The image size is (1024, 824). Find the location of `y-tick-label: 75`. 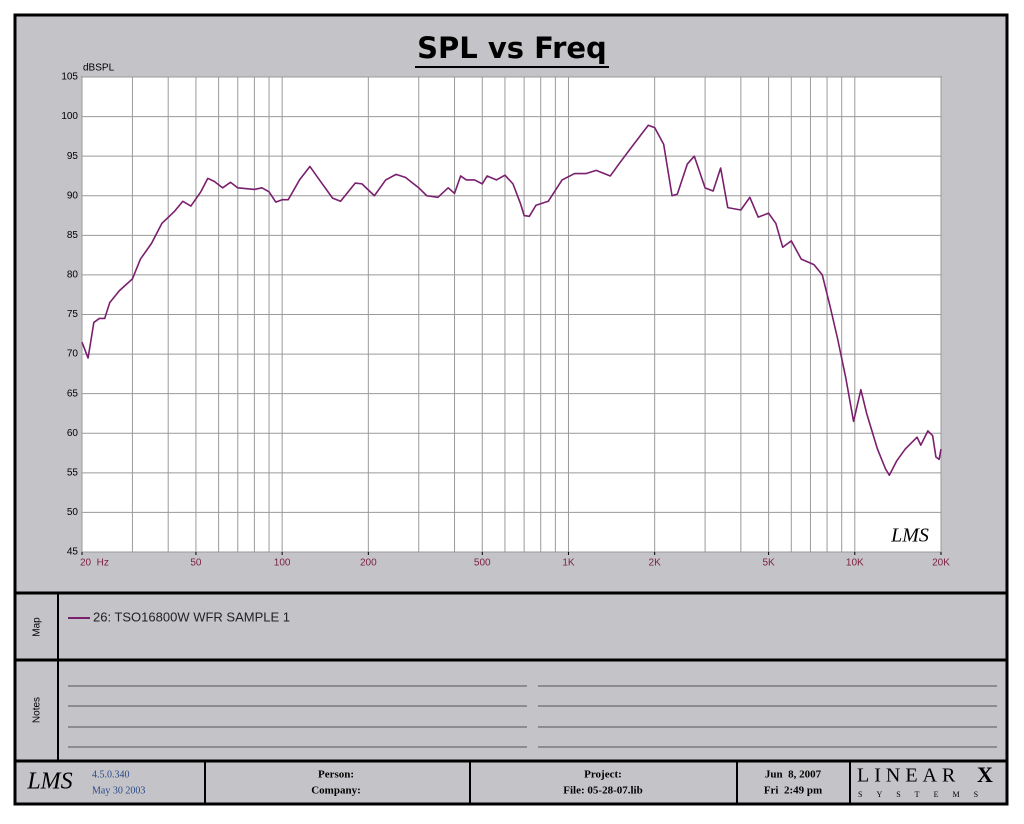

y-tick-label: 75 is located at coordinates (73, 314).